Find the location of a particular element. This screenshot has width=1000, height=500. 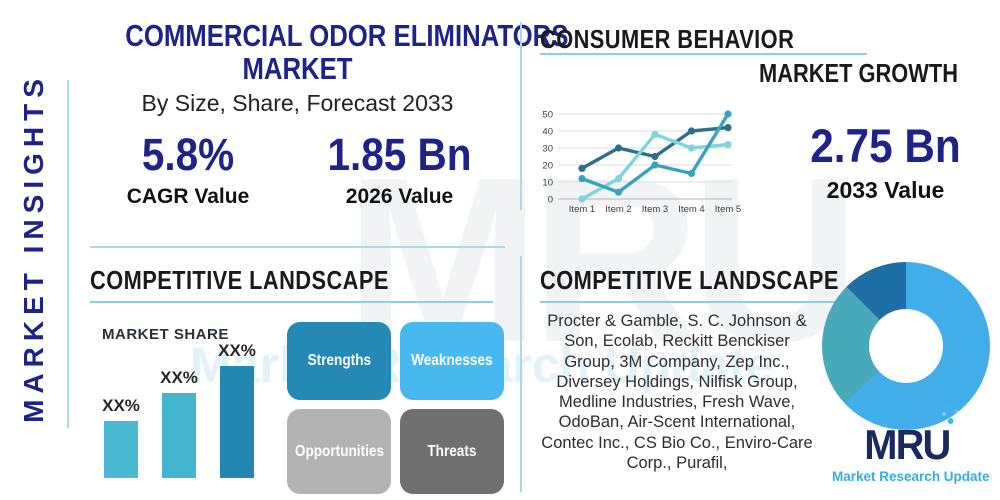

swot-weaknesses-label: Weaknesses is located at coordinates (452, 360).